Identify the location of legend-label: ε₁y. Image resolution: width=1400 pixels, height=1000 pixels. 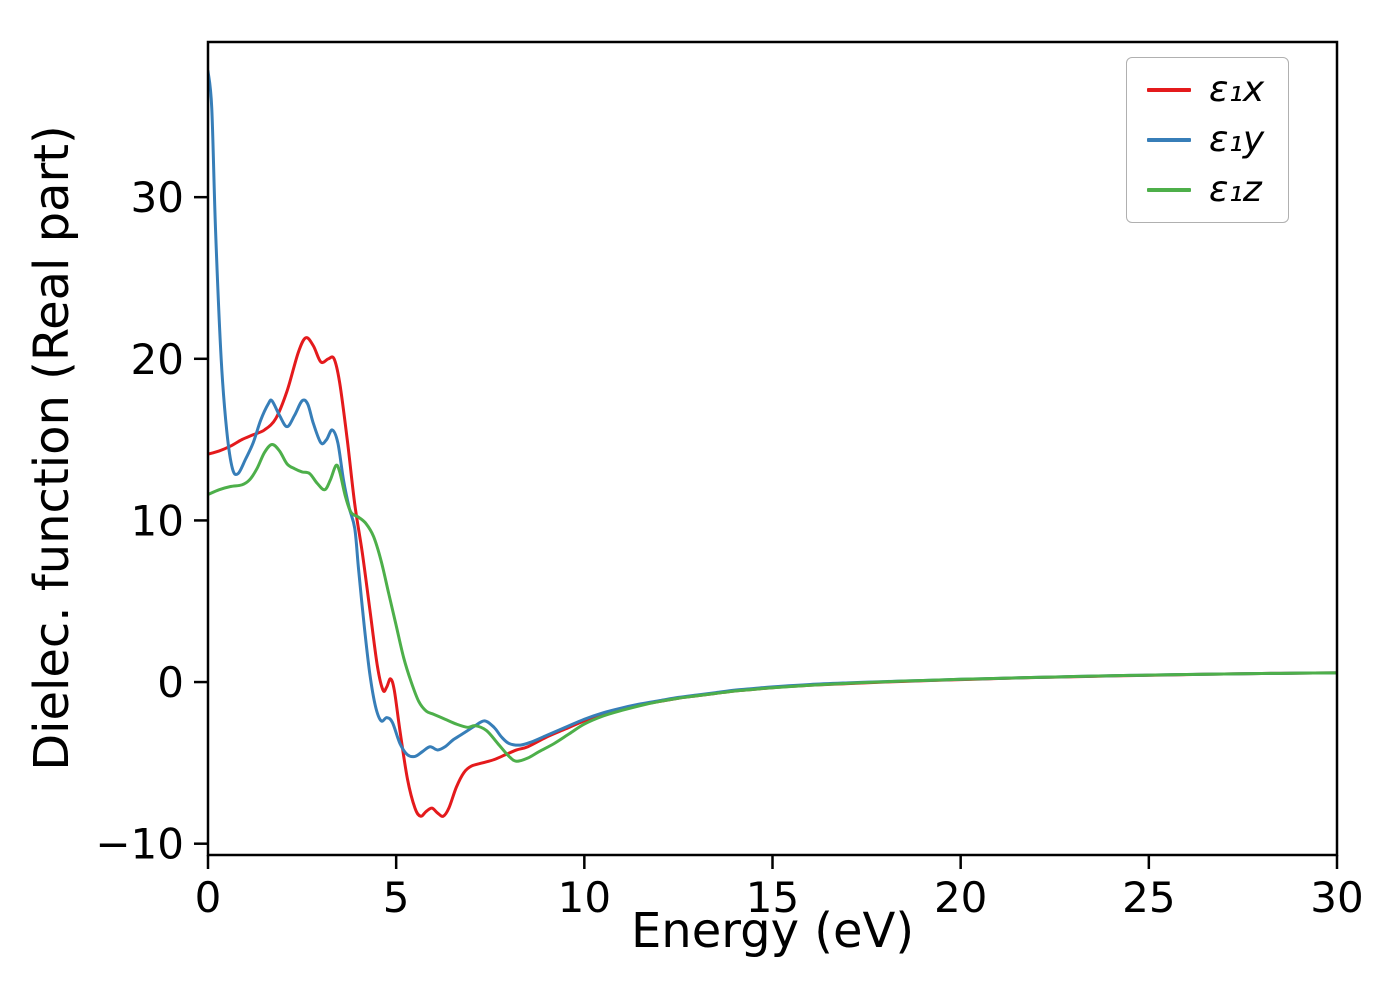
(1237, 139).